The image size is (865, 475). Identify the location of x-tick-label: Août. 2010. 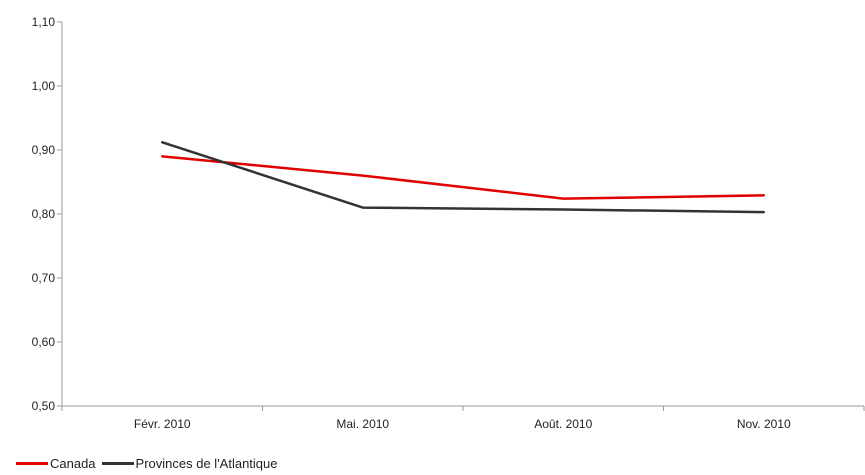
(563, 424).